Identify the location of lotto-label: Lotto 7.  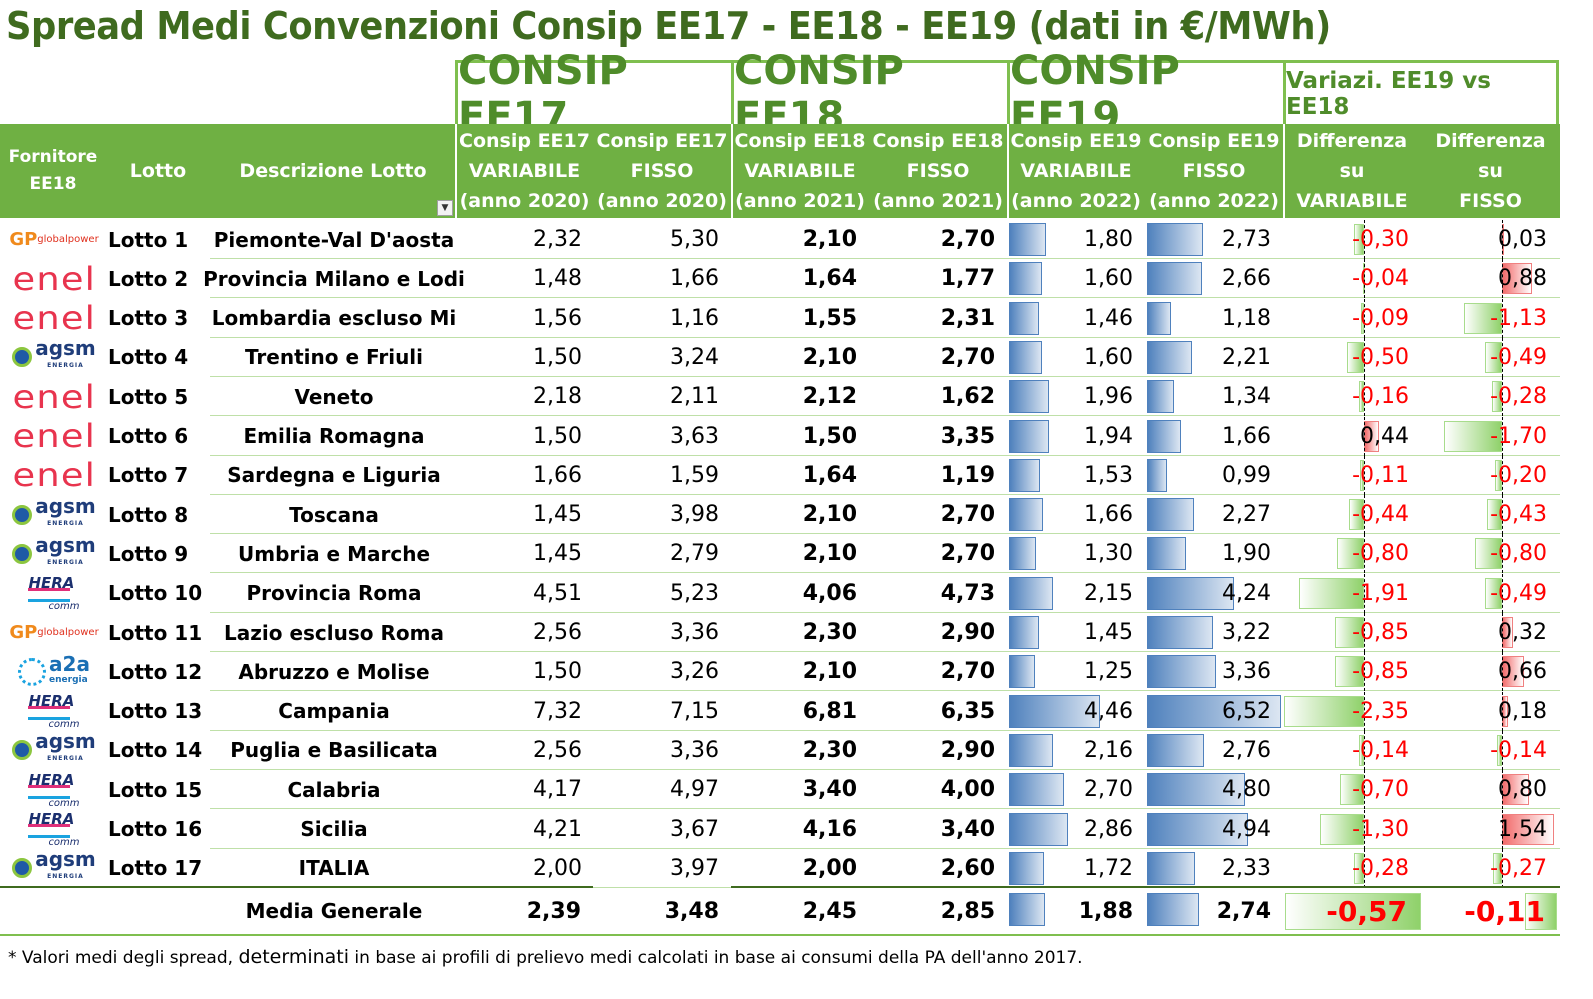
(148, 475).